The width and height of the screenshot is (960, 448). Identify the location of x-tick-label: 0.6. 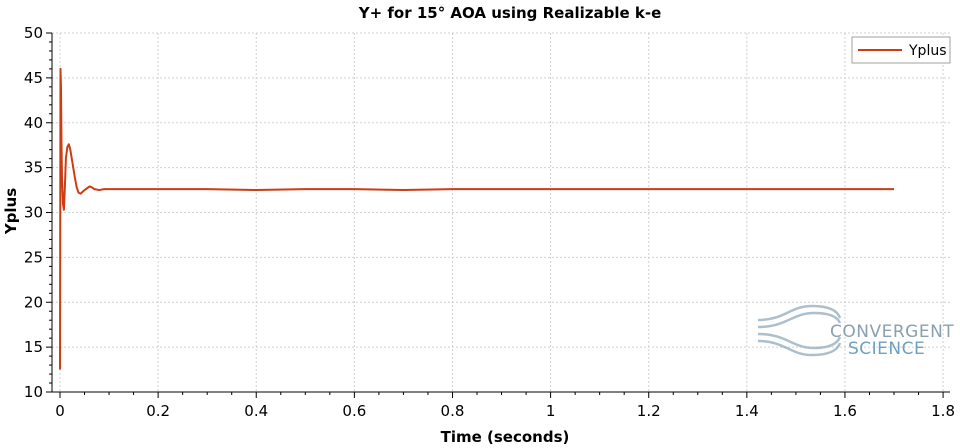
(354, 411).